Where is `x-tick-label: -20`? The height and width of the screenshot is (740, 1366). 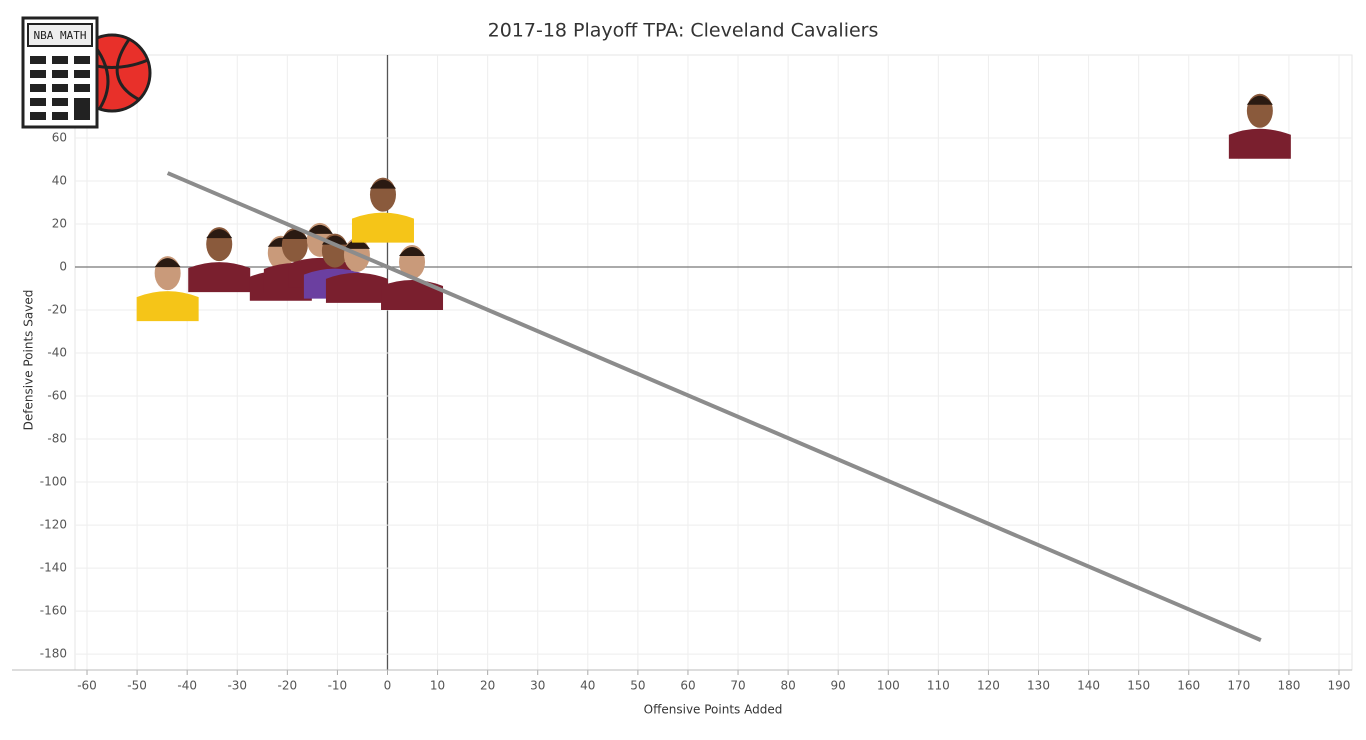 x-tick-label: -20 is located at coordinates (288, 686).